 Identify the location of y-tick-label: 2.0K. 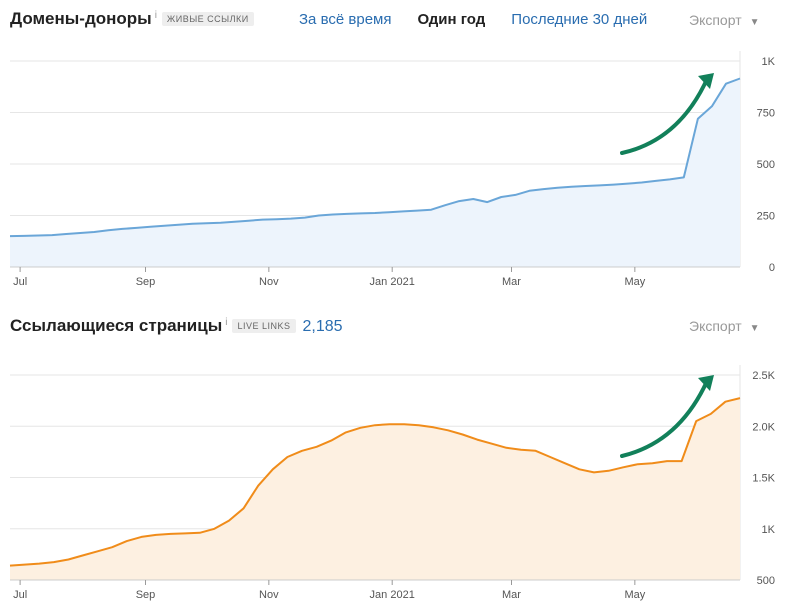
(763, 427).